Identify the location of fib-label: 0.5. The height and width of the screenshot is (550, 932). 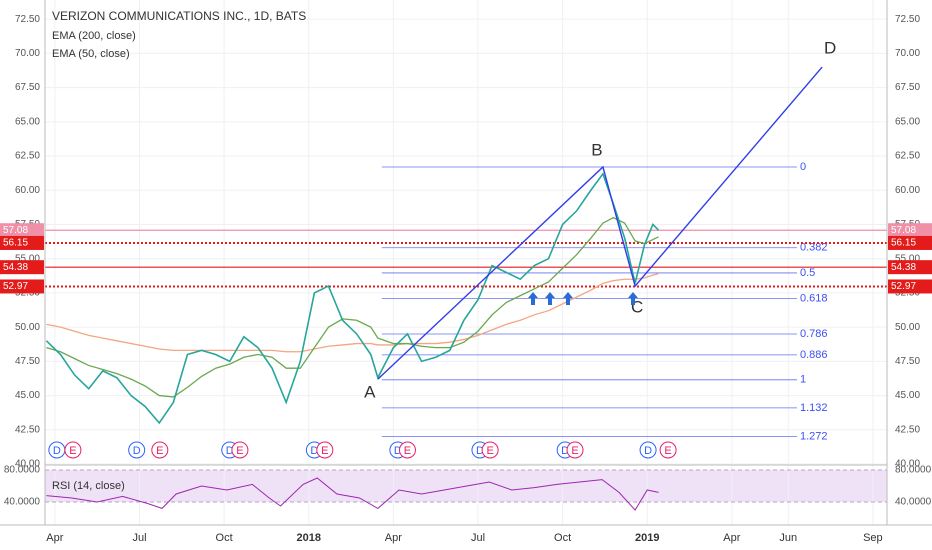
(807, 273).